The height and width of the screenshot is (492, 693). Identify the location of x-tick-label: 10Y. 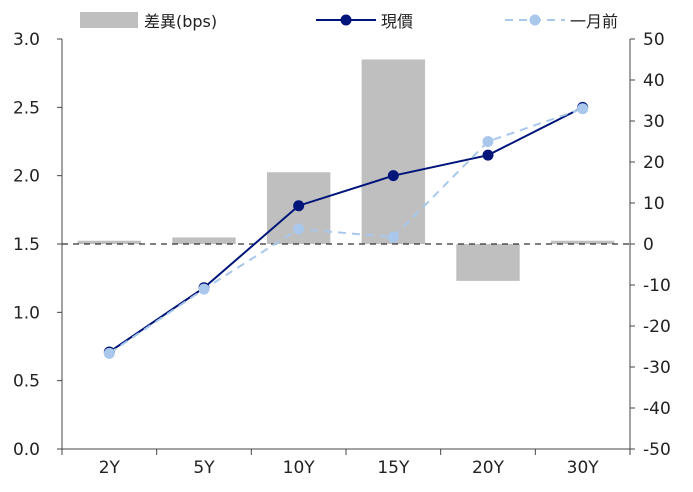
(299, 468).